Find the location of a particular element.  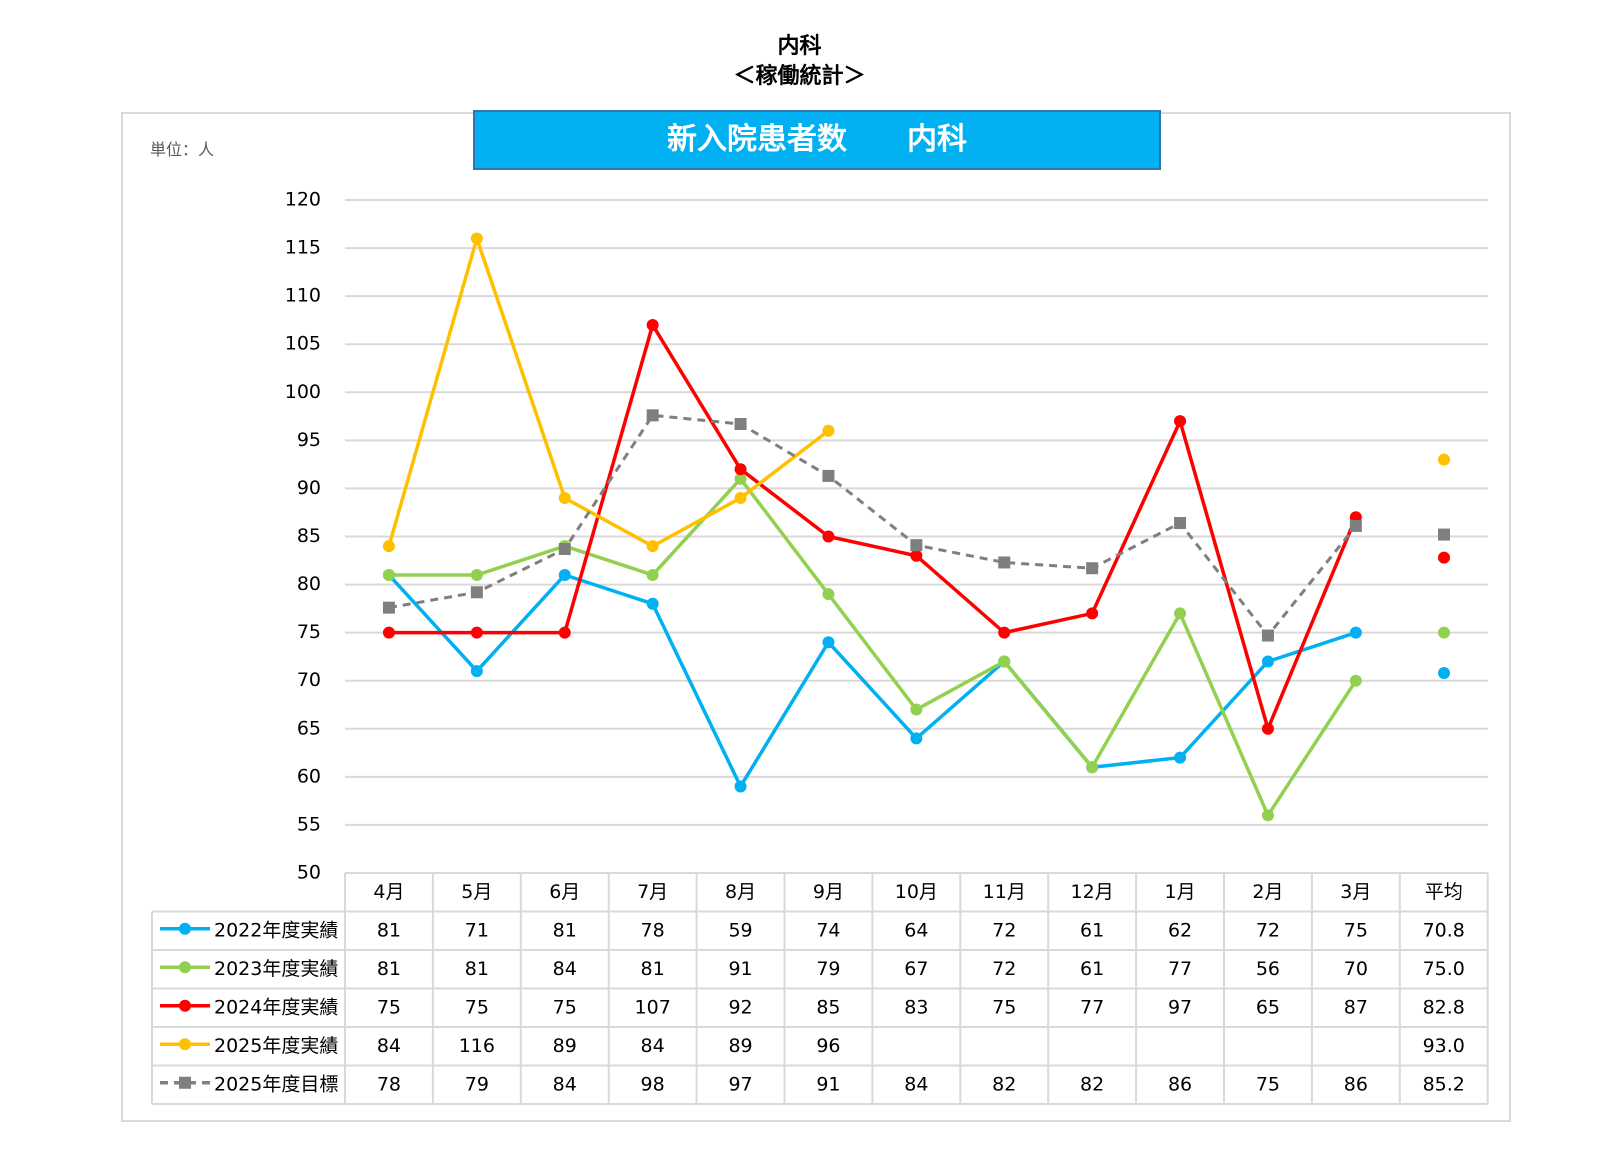

legend-label: 2022年度実績 is located at coordinates (276, 930).